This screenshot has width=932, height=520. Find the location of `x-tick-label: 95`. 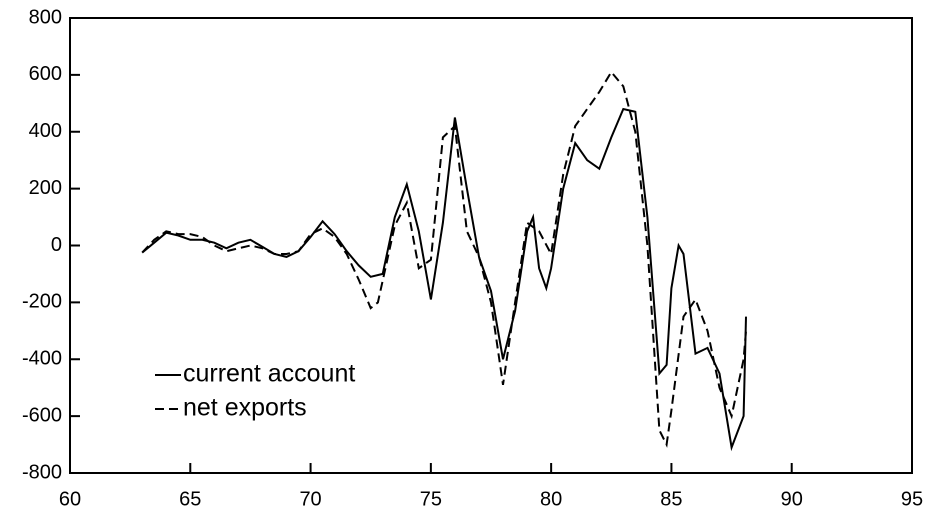

x-tick-label: 95 is located at coordinates (912, 499).